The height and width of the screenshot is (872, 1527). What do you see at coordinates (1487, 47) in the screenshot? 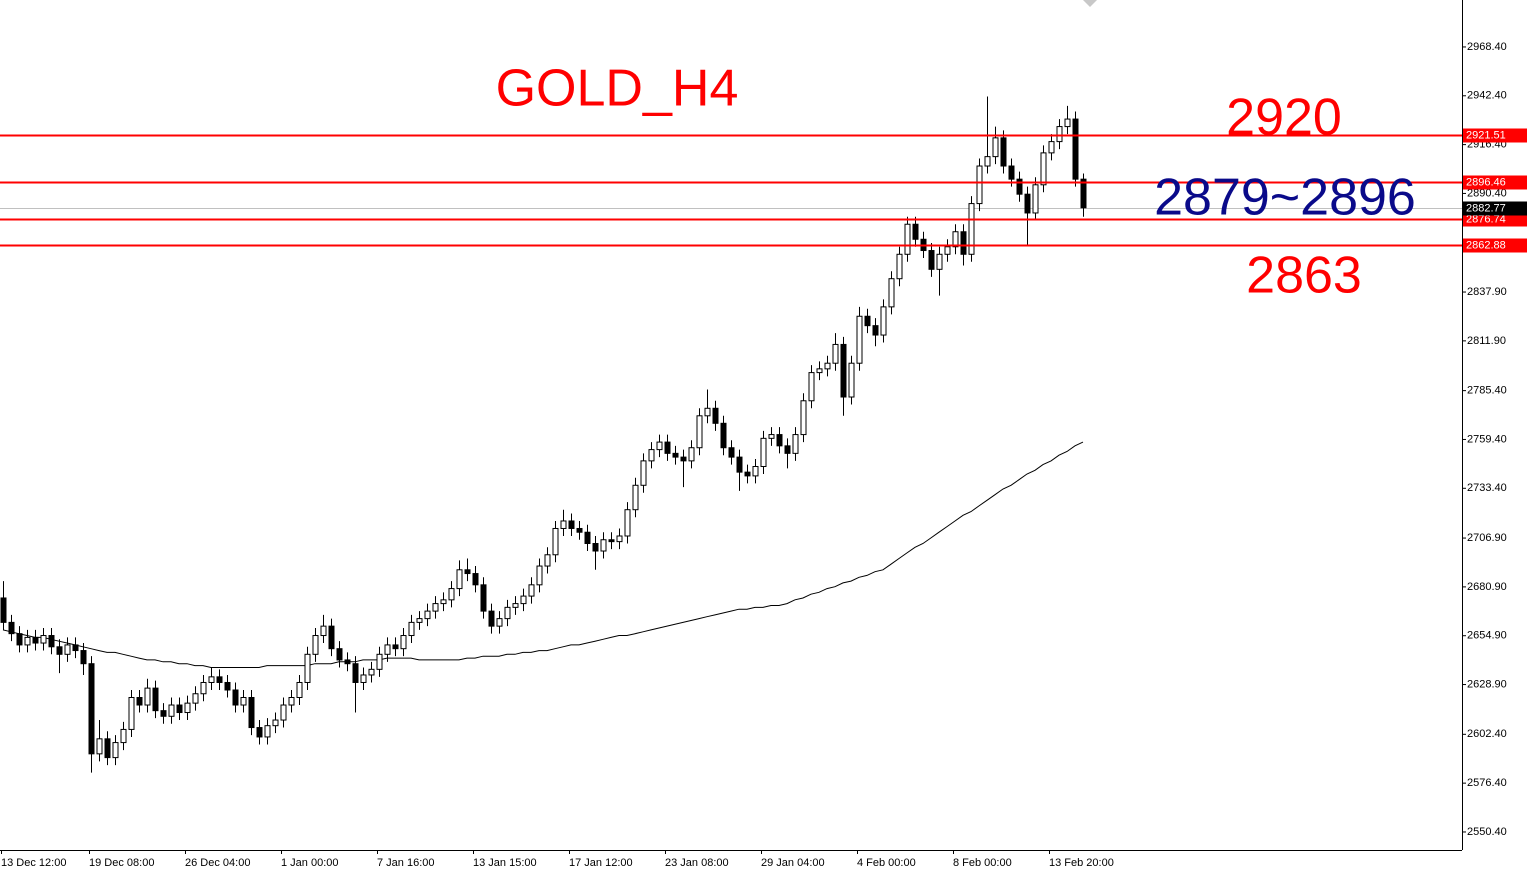
I see `y-tick-label: 2968.40` at bounding box center [1487, 47].